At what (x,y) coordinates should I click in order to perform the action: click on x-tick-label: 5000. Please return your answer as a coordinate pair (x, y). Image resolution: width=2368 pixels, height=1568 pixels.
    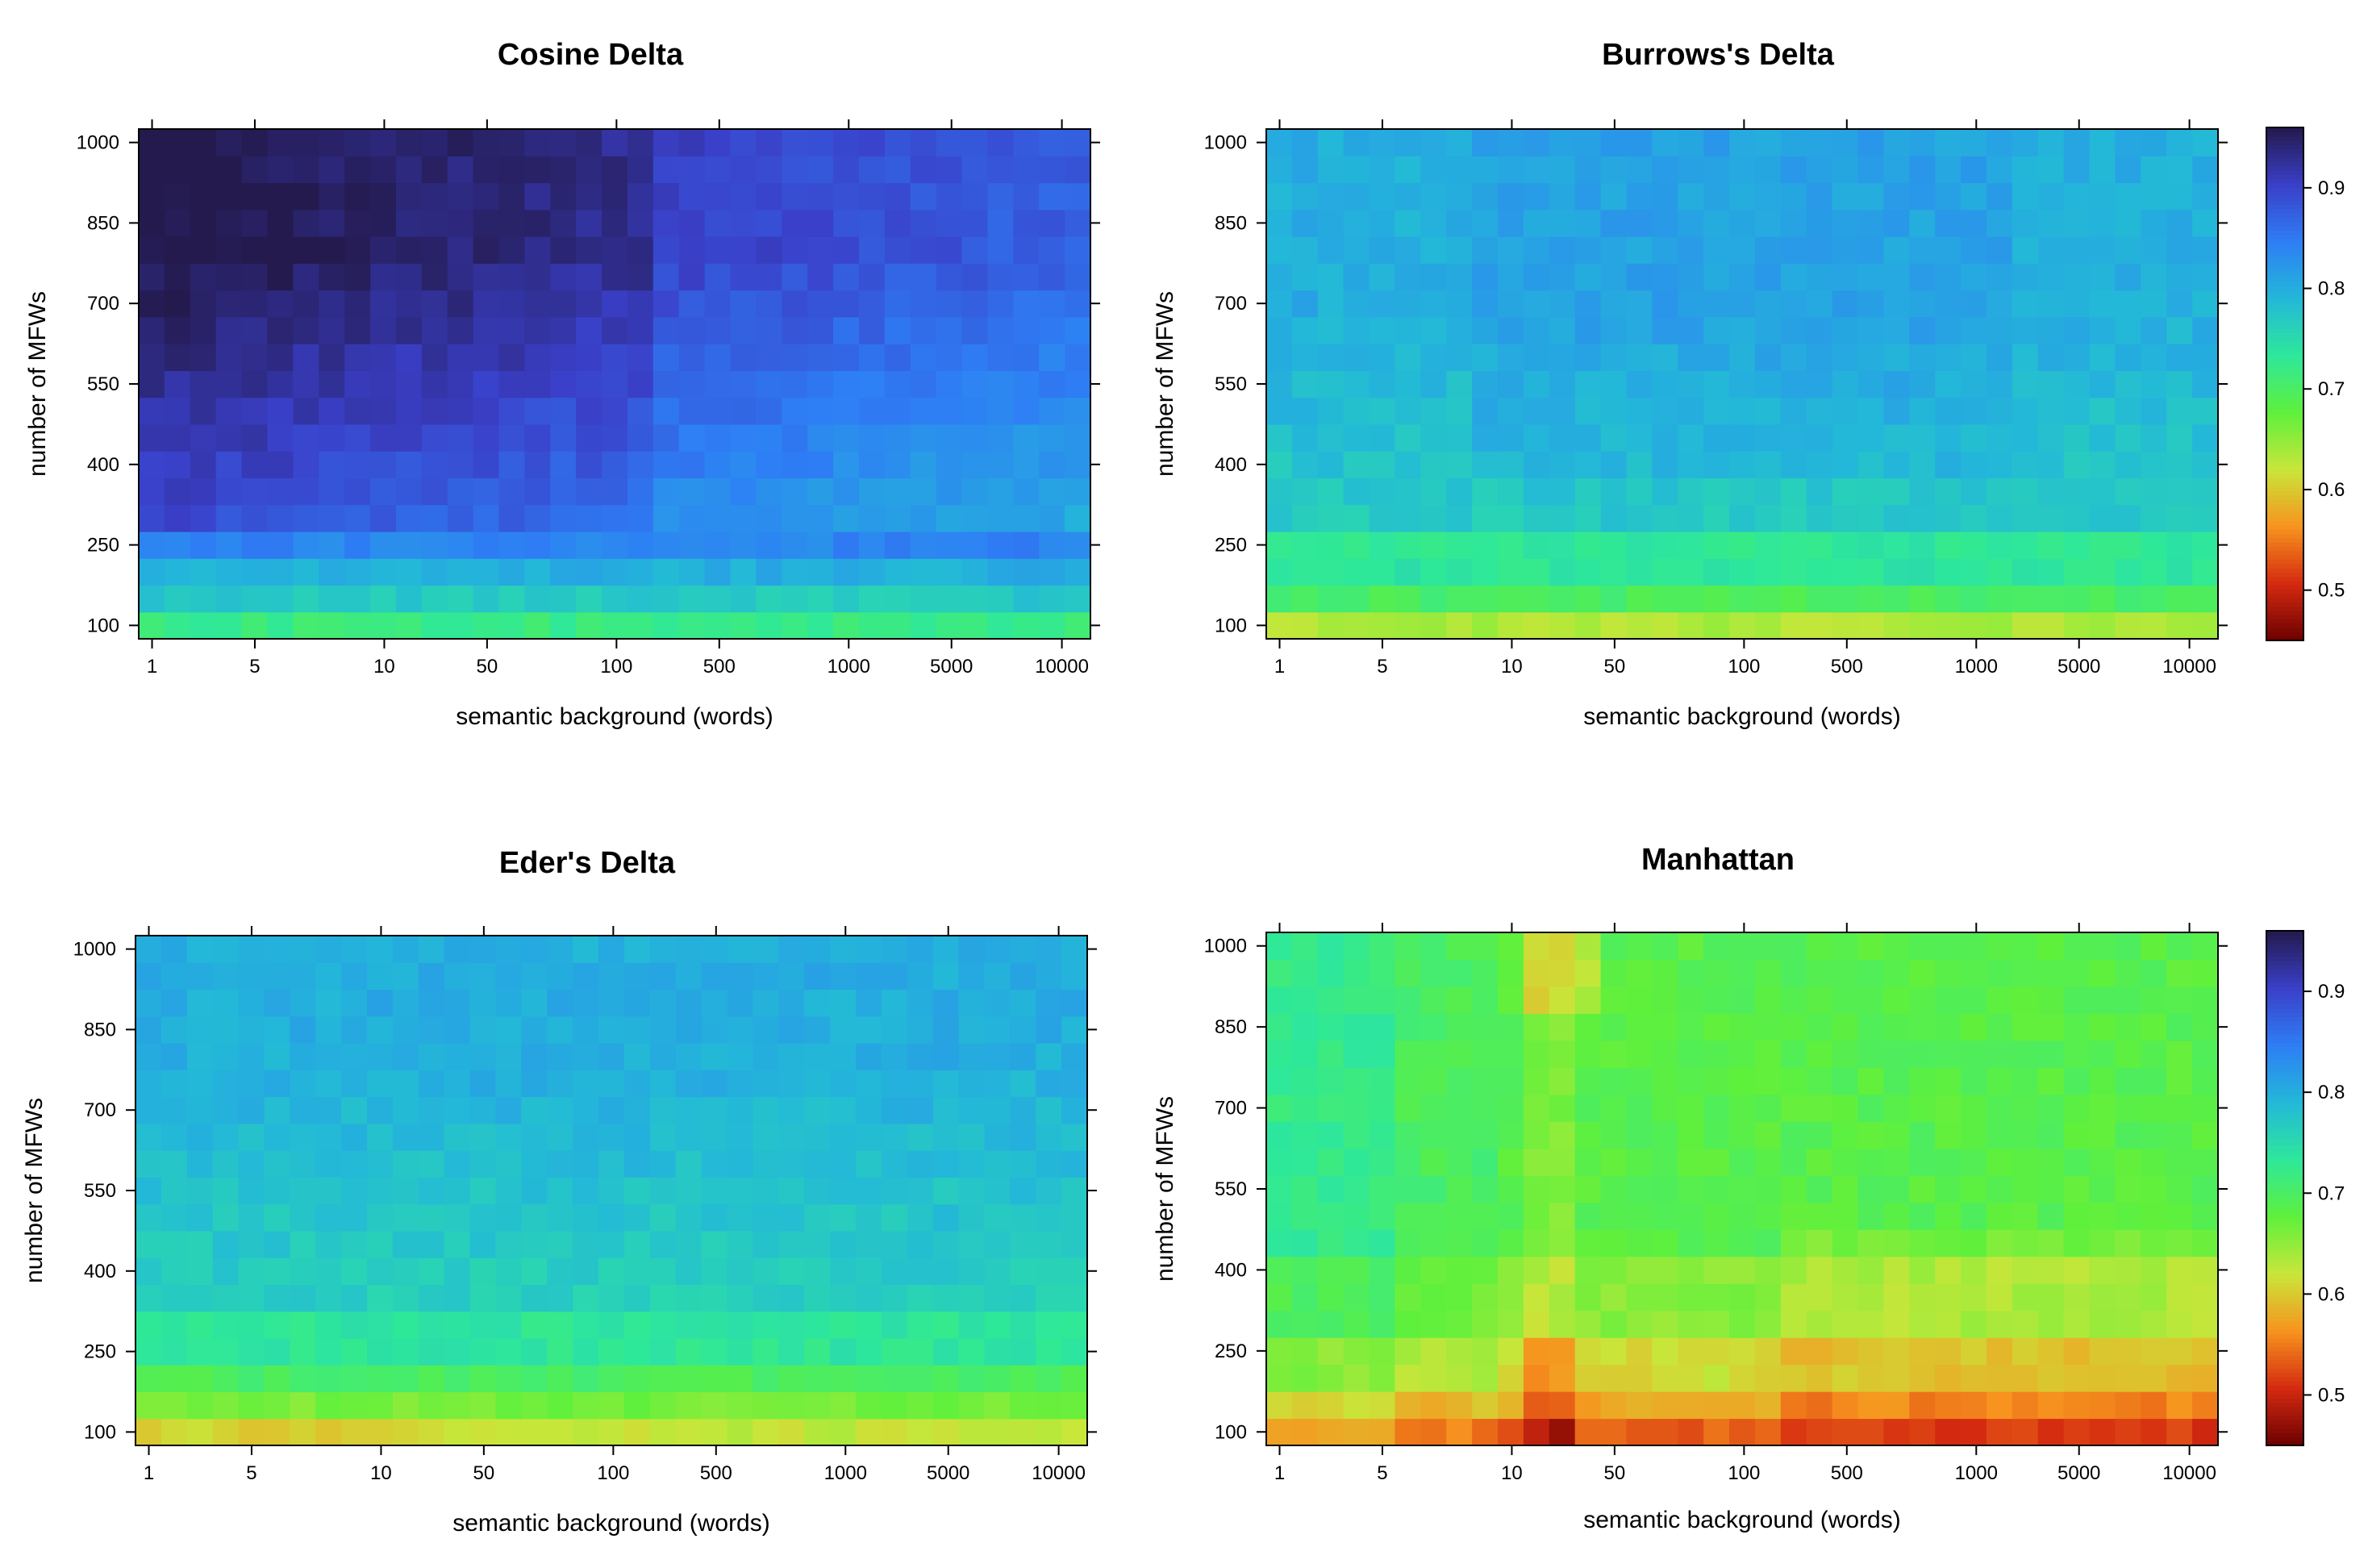
    Looking at the image, I should click on (952, 667).